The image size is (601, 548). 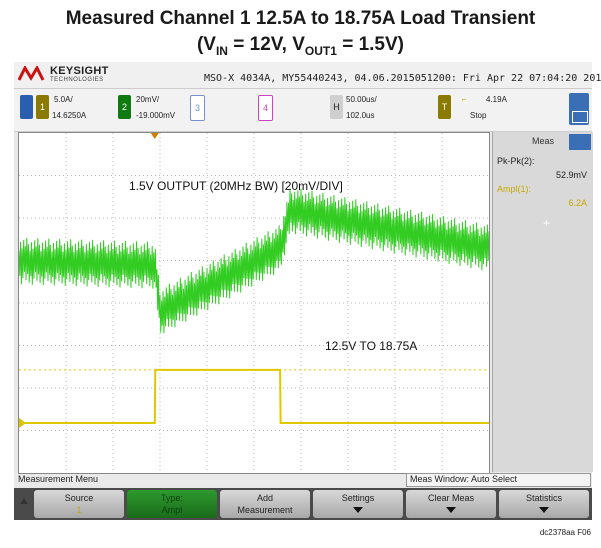 I want to click on softkey-statistics-label: Statistics, so click(x=543, y=498).